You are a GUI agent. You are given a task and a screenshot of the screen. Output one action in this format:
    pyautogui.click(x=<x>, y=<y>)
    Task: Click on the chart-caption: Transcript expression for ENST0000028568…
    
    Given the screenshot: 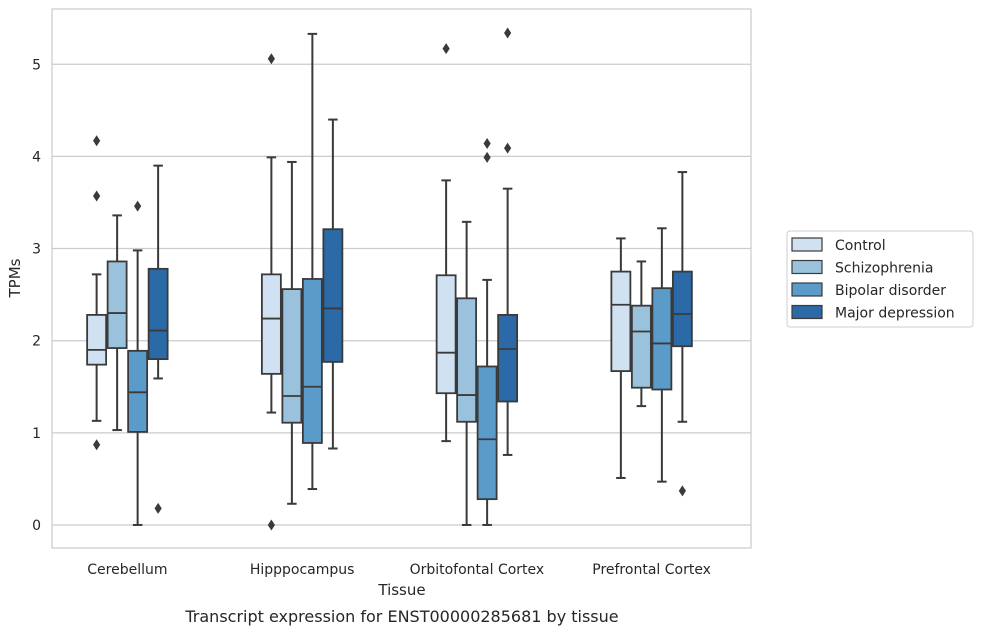 What is the action you would take?
    pyautogui.click(x=401, y=616)
    